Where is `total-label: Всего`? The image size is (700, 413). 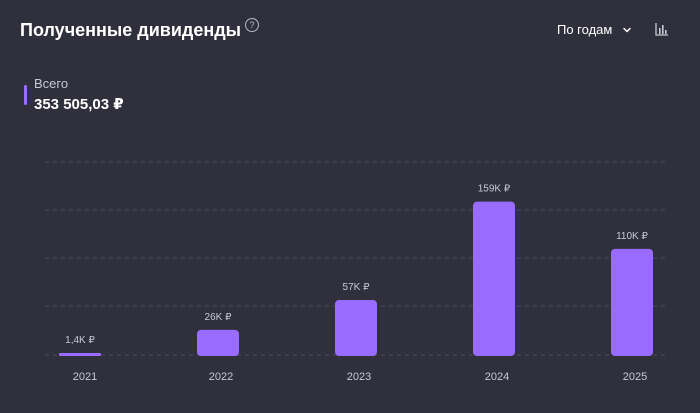
total-label: Всего is located at coordinates (51, 83).